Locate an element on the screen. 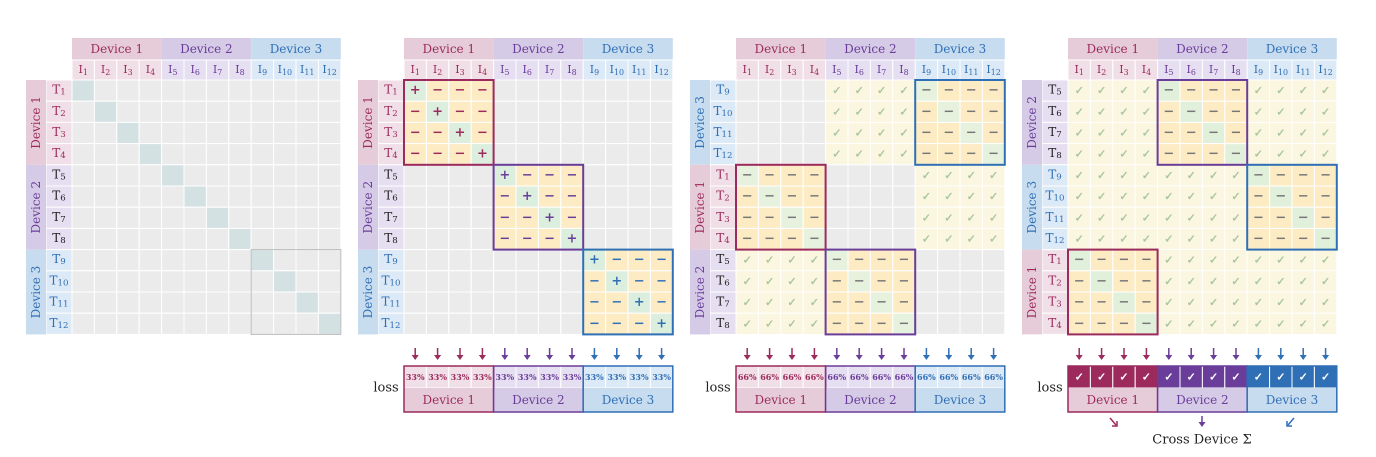 The width and height of the screenshot is (1376, 457). loss-value: ✓ is located at coordinates (1280, 377).